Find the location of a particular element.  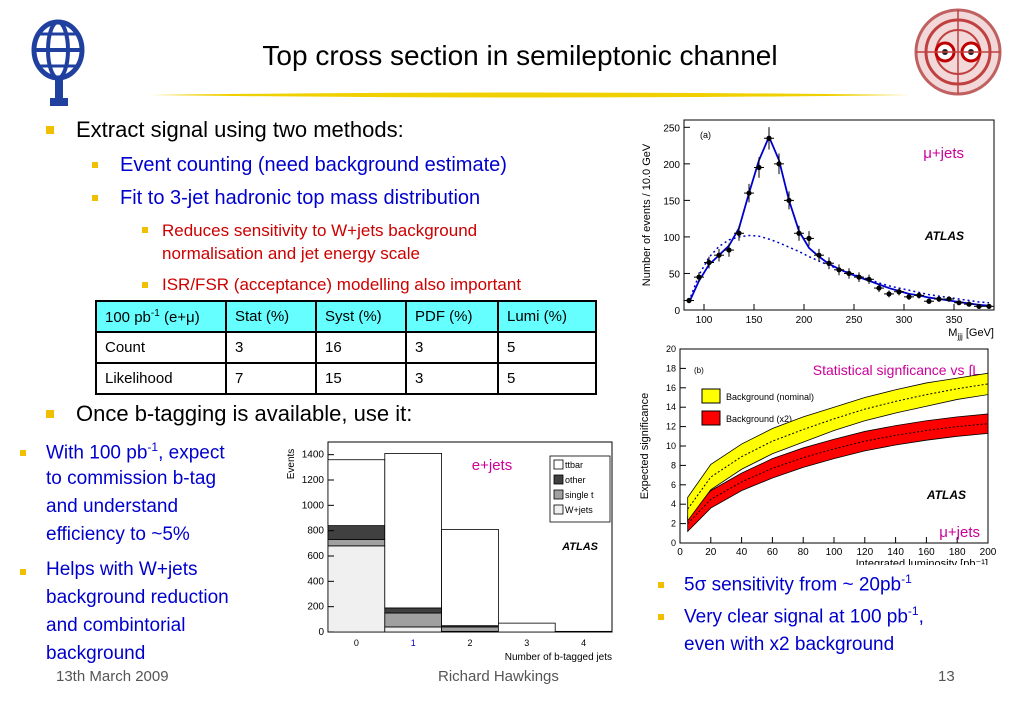

bullet-commission-btag-line2: to commission b-tag is located at coordinates (131, 478).